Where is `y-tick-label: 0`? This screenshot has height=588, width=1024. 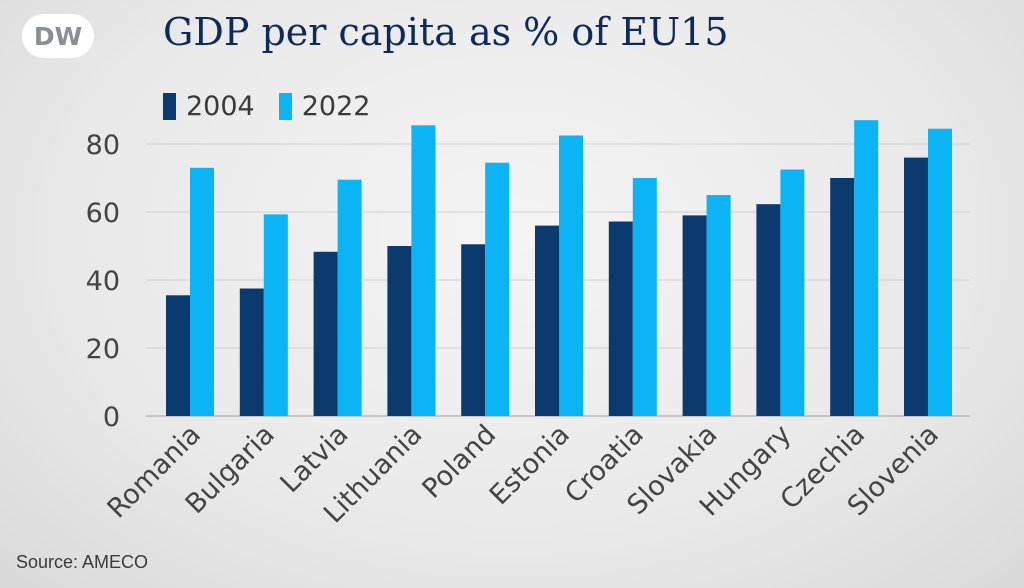
y-tick-label: 0 is located at coordinates (111, 417).